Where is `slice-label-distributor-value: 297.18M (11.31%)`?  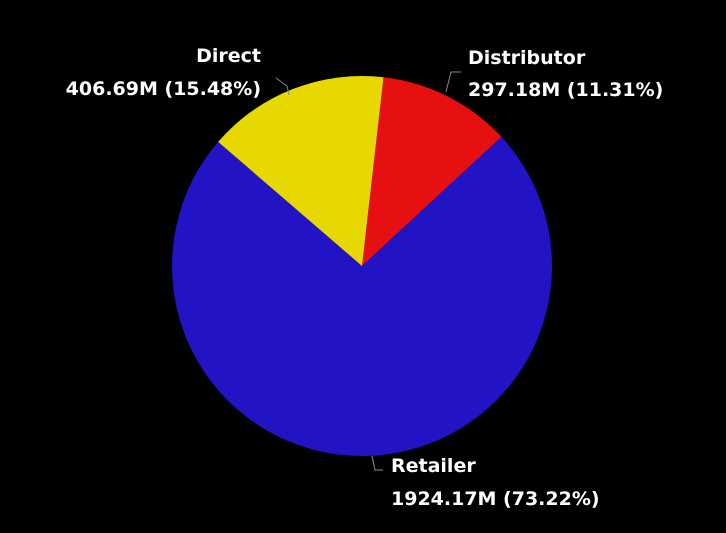
slice-label-distributor-value: 297.18M (11.31%) is located at coordinates (565, 90).